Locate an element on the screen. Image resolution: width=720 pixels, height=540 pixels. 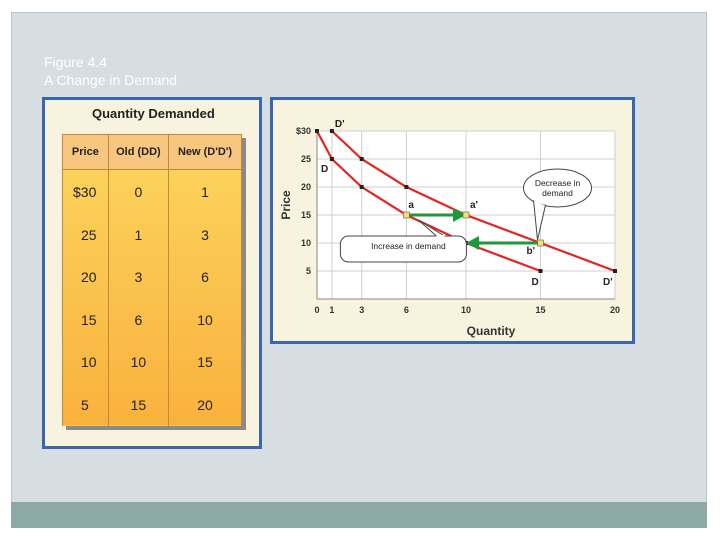
table-row: 25 1 3 is located at coordinates (152, 234).